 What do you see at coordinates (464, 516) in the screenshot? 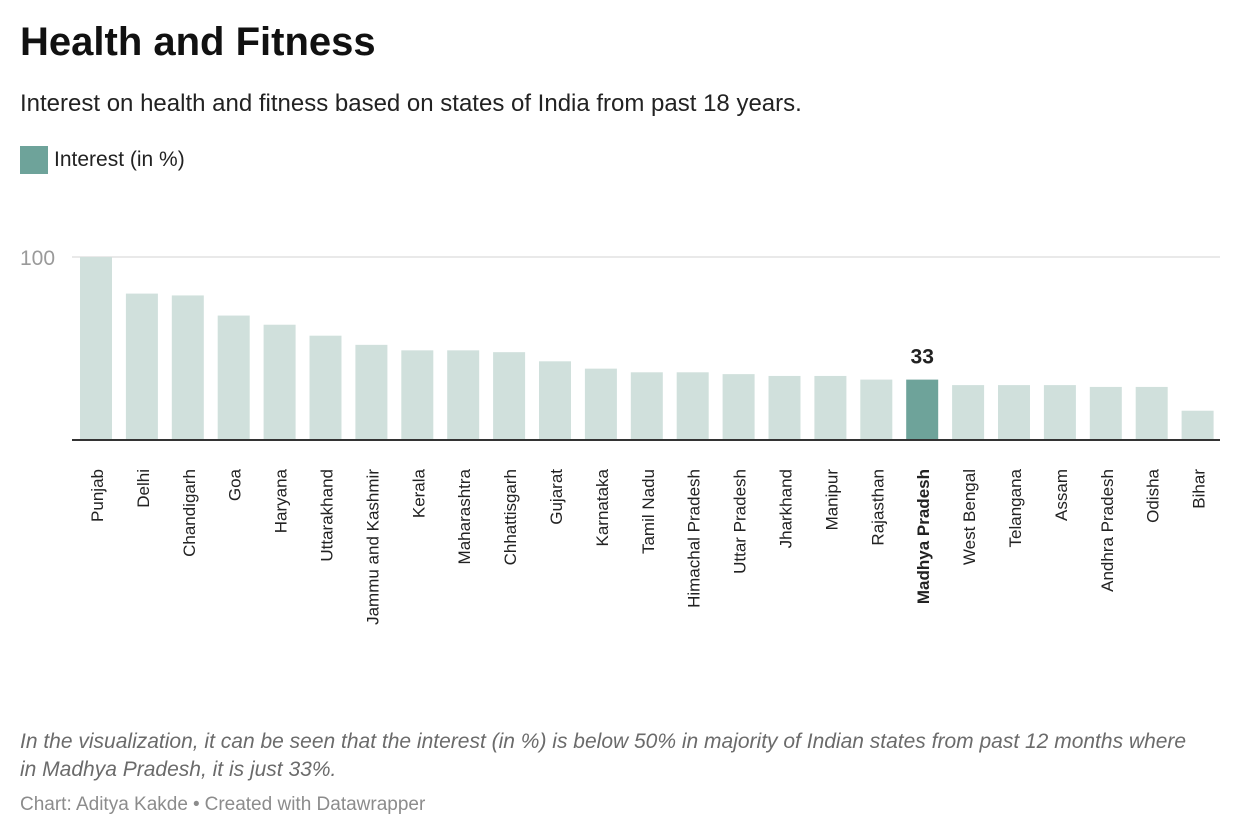
I see `x-tick-label: Maharashtra` at bounding box center [464, 516].